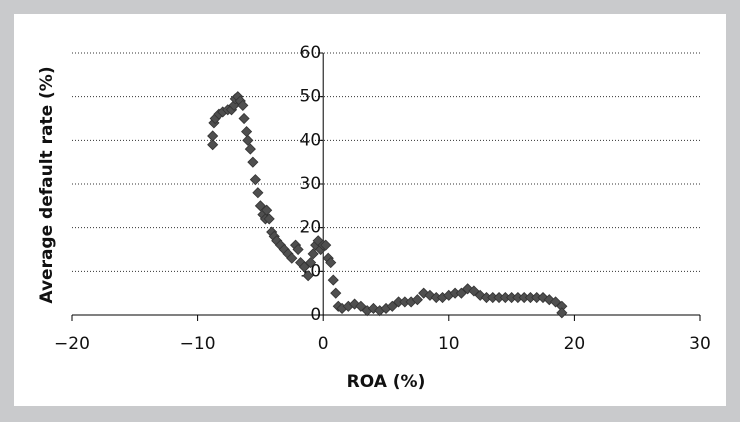 The image size is (740, 422). Describe the element at coordinates (575, 344) in the screenshot. I see `x-tick-label: 20` at that location.